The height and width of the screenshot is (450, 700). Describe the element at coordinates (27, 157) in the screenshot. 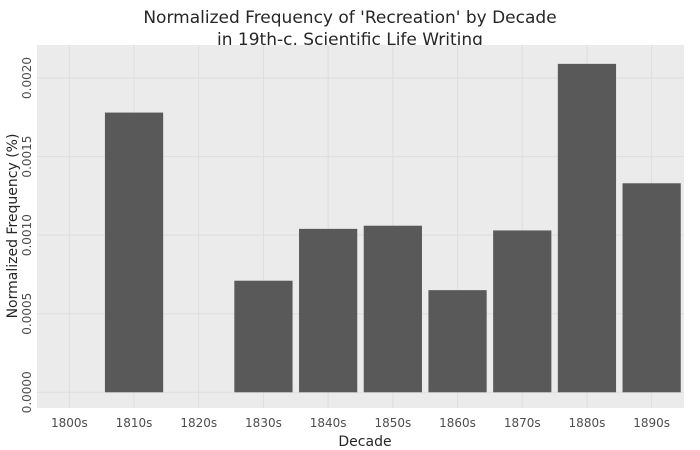

I see `y-tick-label: 0.0015` at that location.